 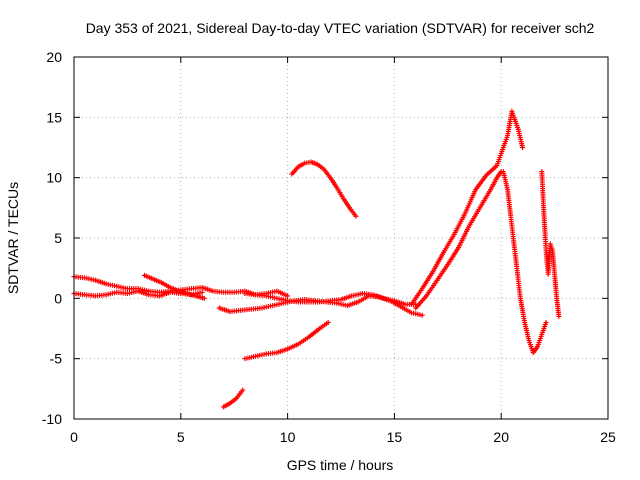 I want to click on series-arc-spike-22h, so click(x=550, y=244).